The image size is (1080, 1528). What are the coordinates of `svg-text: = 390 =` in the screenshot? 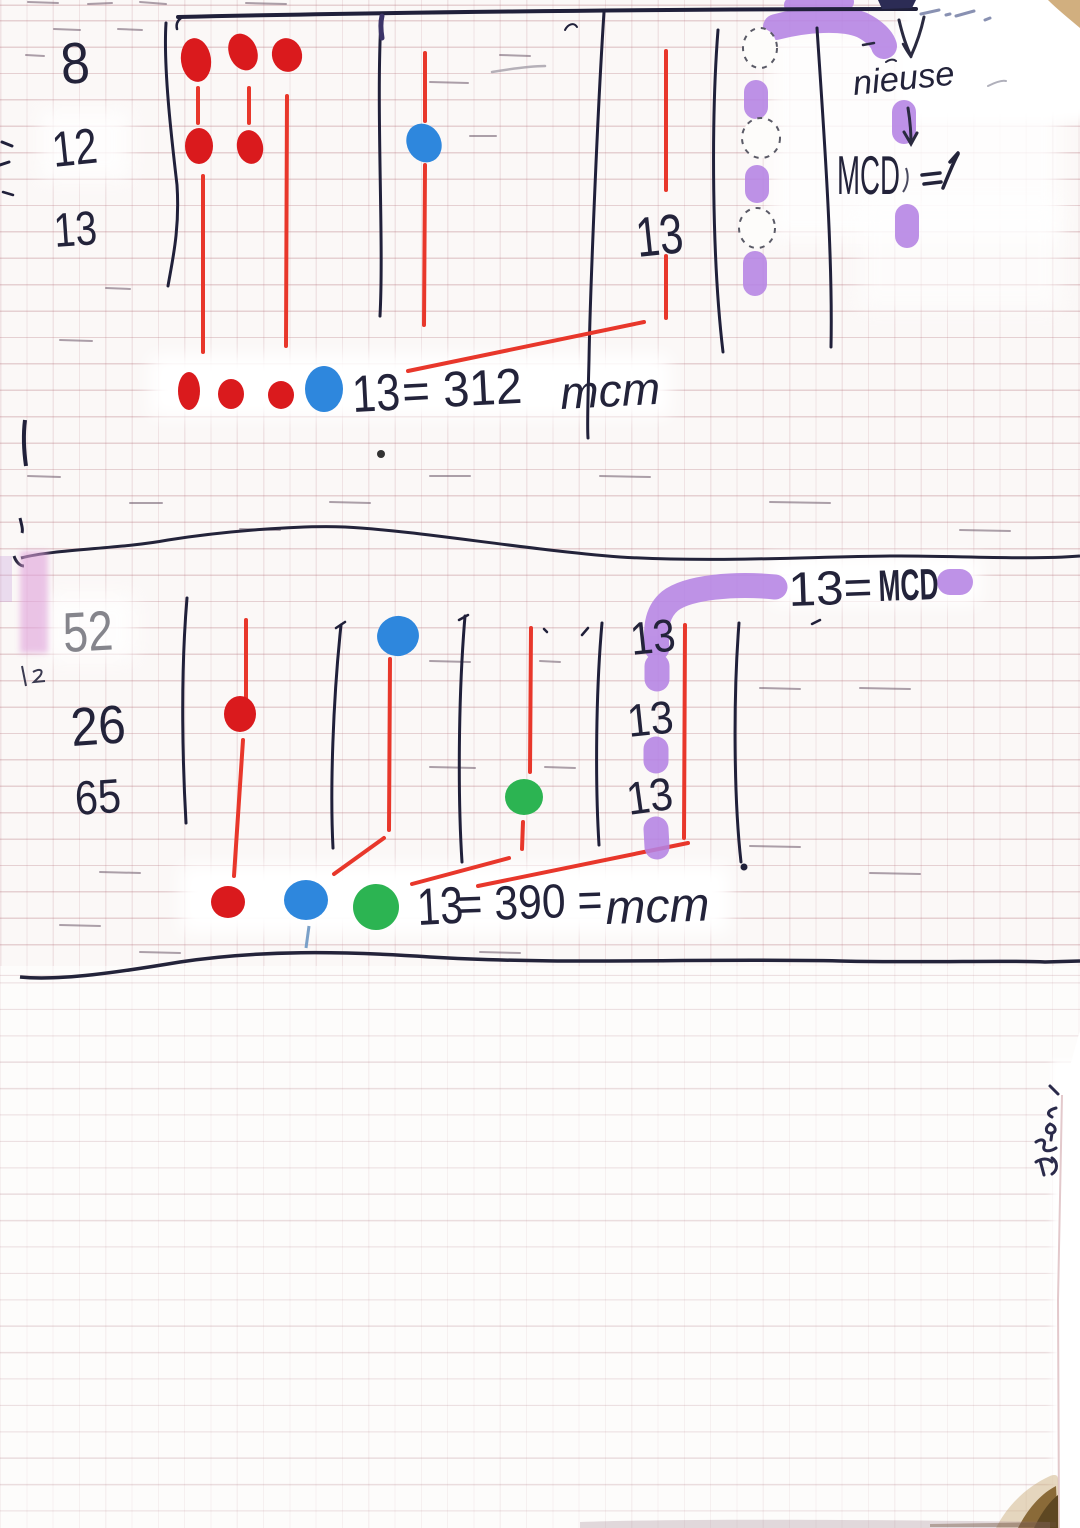 It's located at (530, 903).